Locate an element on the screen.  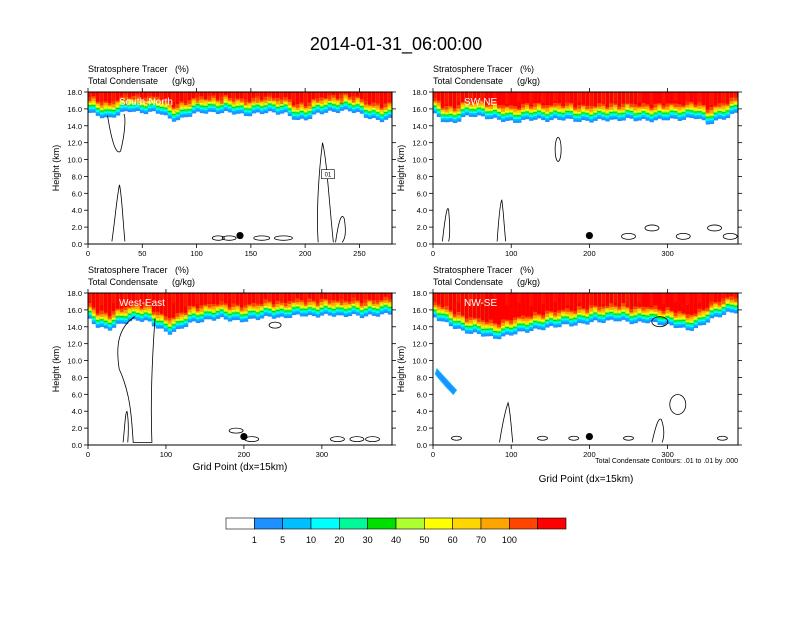
colorbar-tick-label: 10 is located at coordinates (311, 540).